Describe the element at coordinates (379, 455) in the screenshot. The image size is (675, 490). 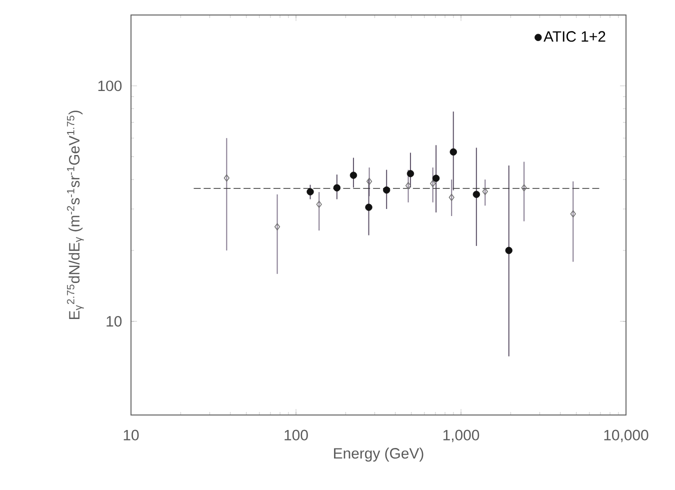
I see `x-axis-title: Energy (GeV)` at that location.